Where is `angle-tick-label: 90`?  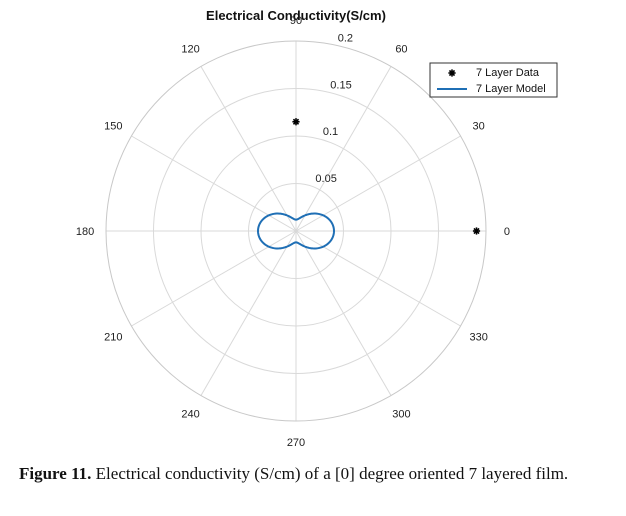 angle-tick-label: 90 is located at coordinates (296, 21).